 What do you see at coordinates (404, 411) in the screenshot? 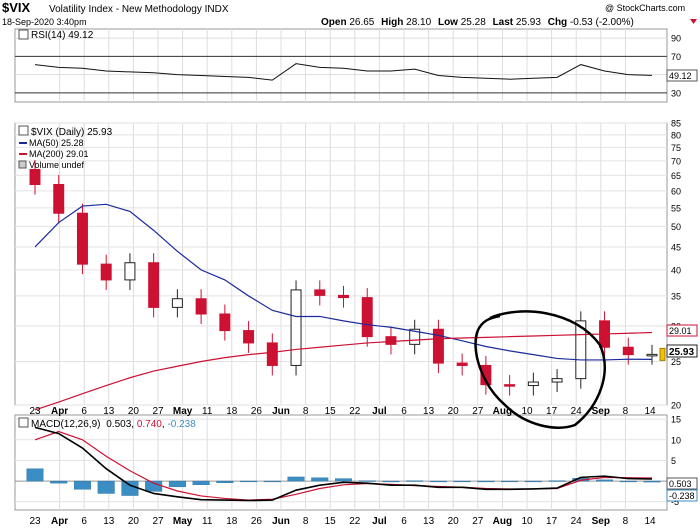
I see `x-tick-label-15: 6` at bounding box center [404, 411].